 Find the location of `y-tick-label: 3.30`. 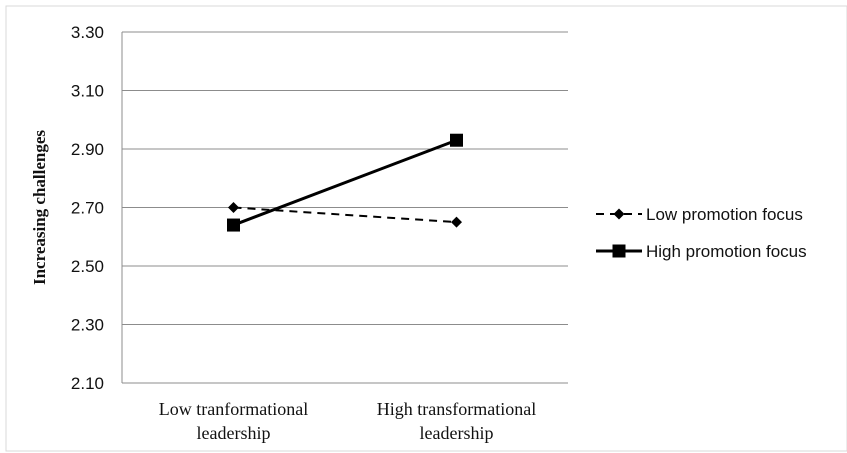

y-tick-label: 3.30 is located at coordinates (87, 32).